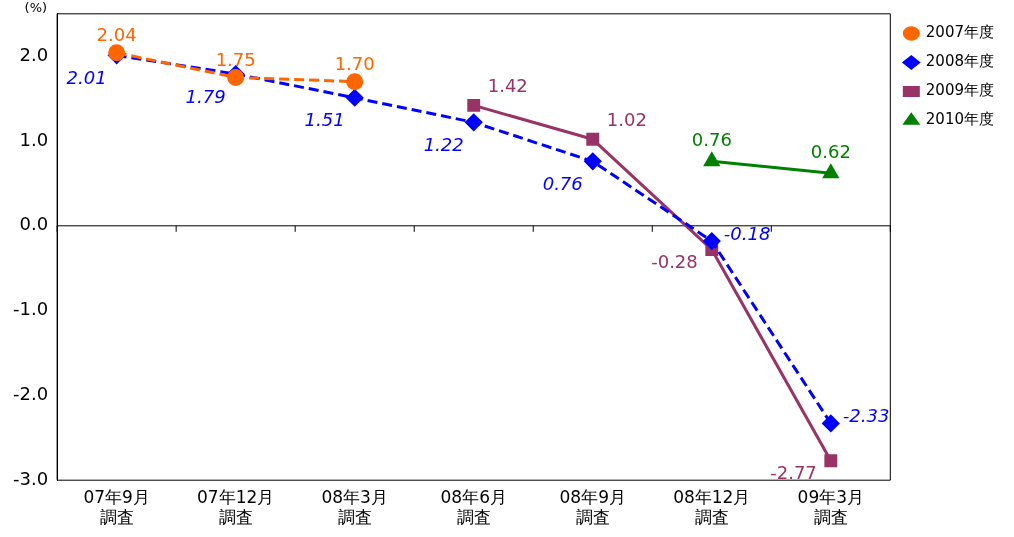 The height and width of the screenshot is (537, 1014). Describe the element at coordinates (712, 507) in the screenshot. I see `x-tick-label: 08年12月調査` at that location.